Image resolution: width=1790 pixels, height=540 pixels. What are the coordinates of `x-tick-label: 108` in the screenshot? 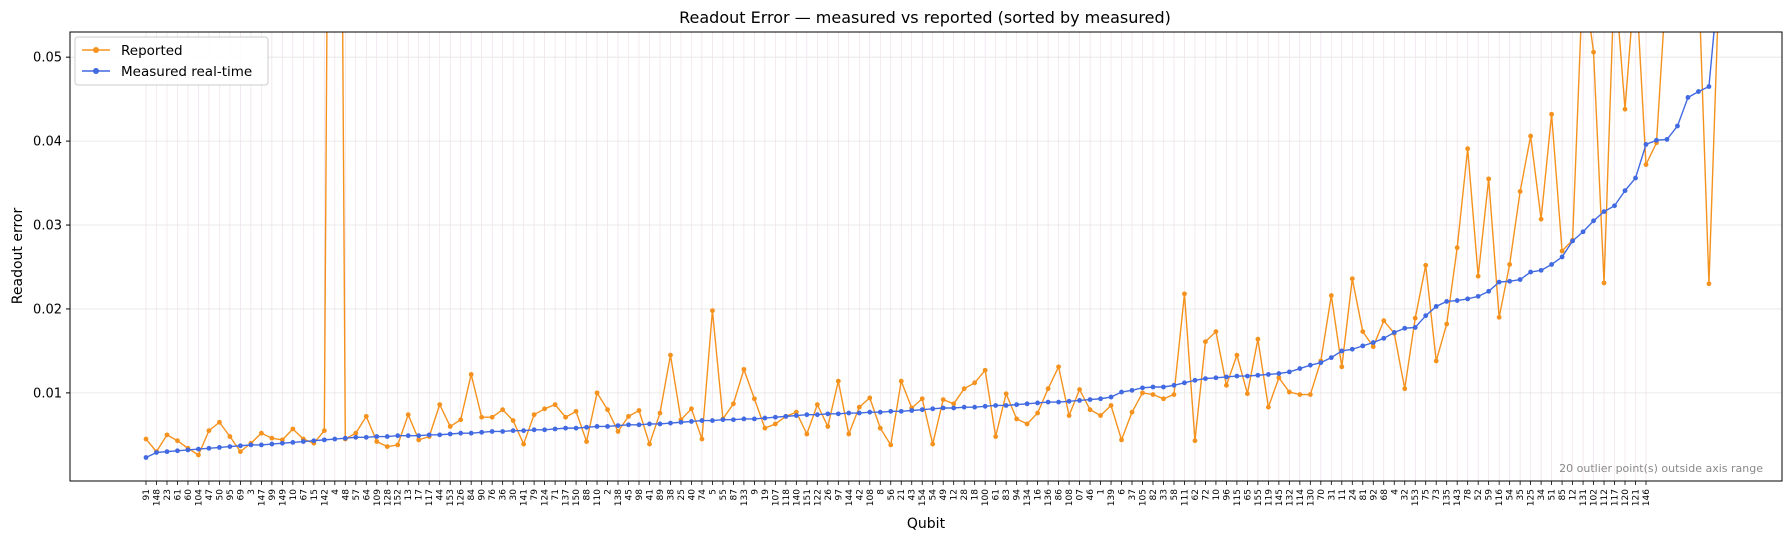 It's located at (871, 497).